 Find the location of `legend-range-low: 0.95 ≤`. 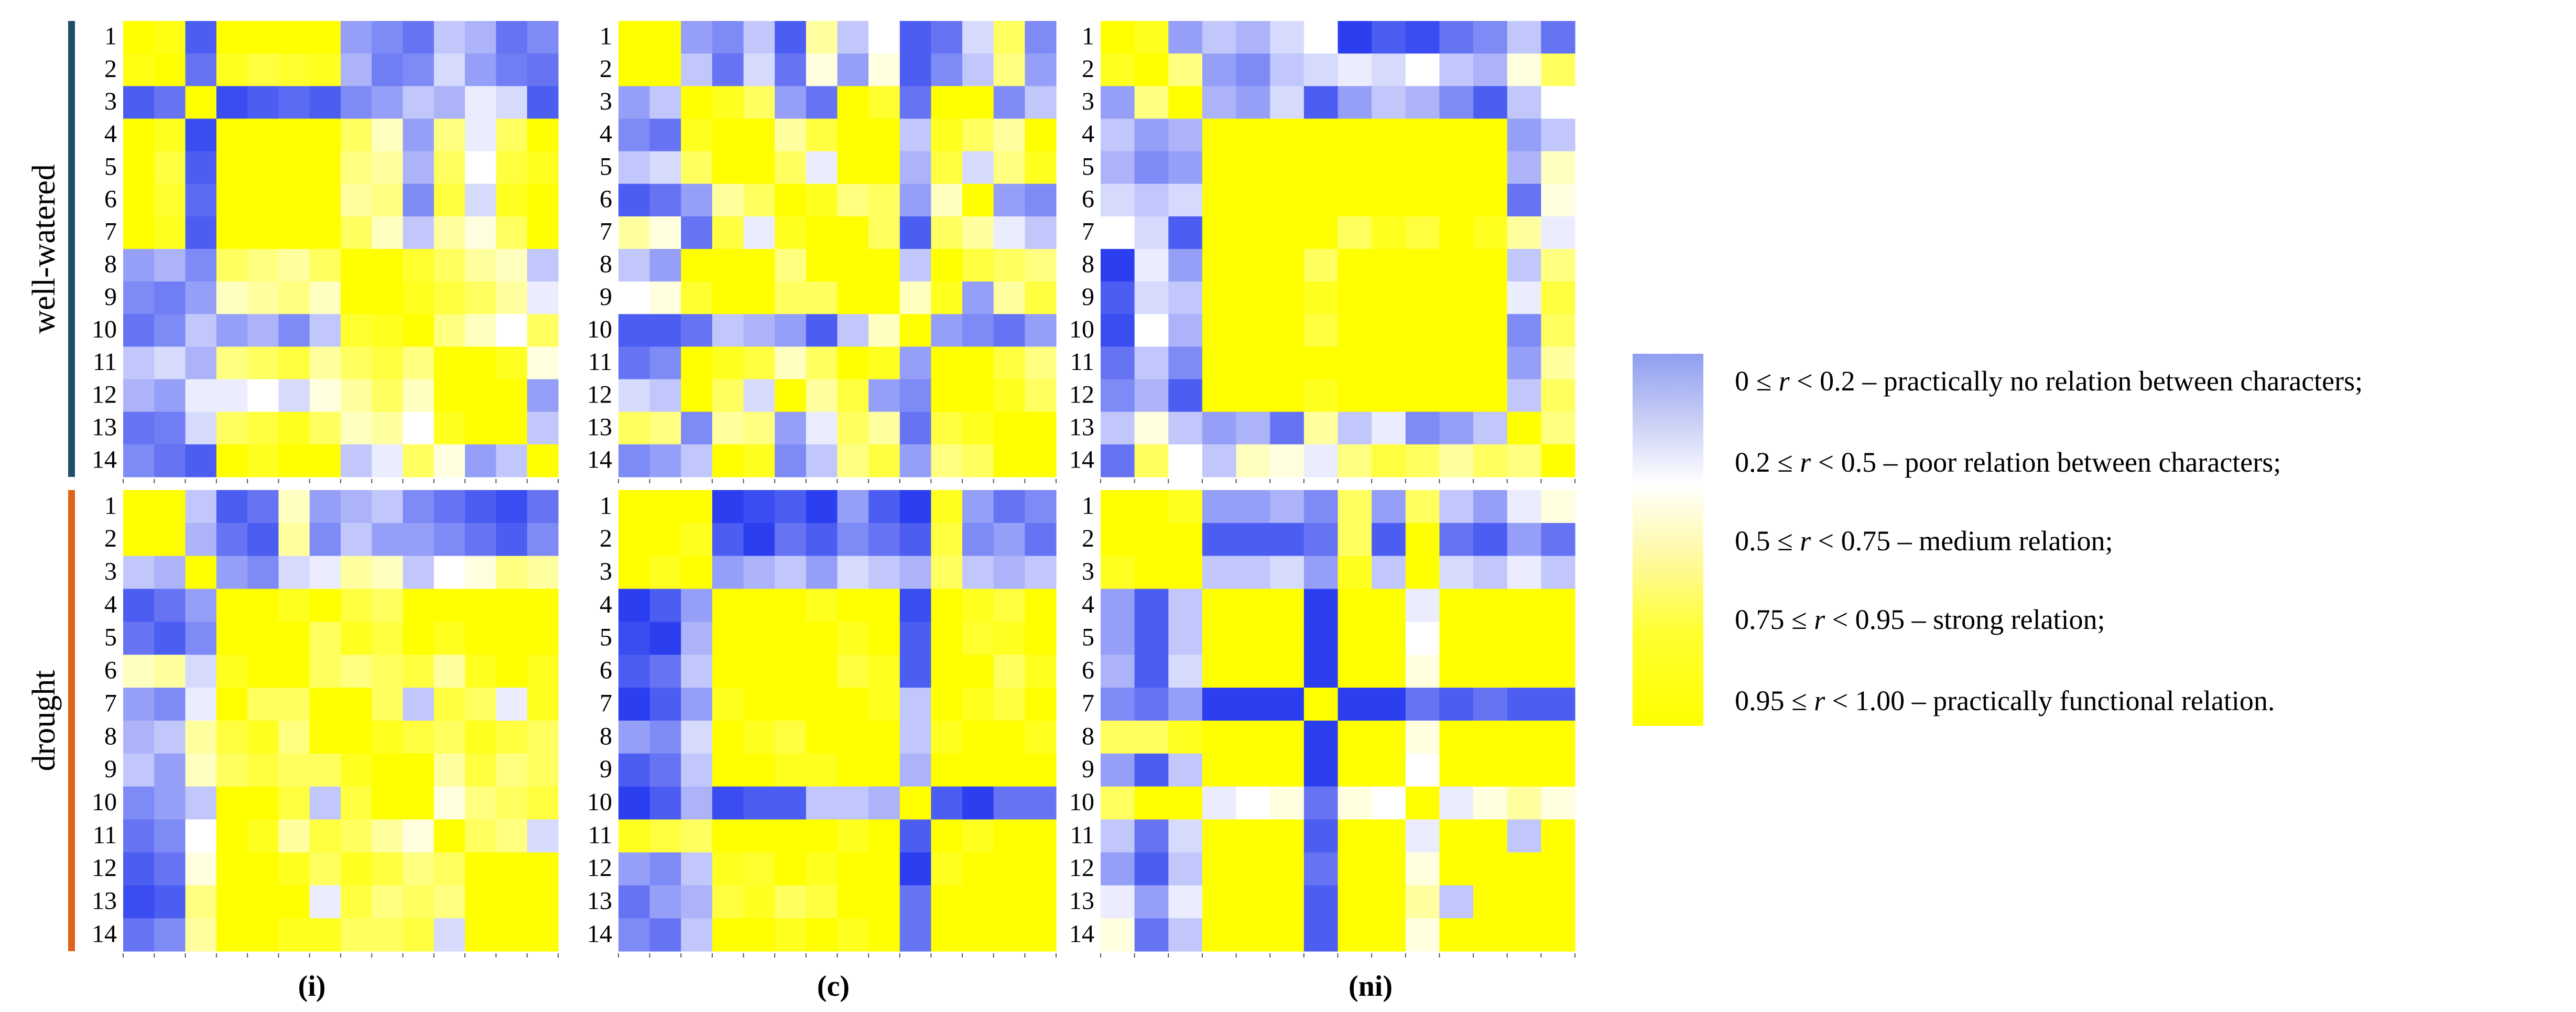

legend-range-low: 0.95 ≤ is located at coordinates (1774, 700).